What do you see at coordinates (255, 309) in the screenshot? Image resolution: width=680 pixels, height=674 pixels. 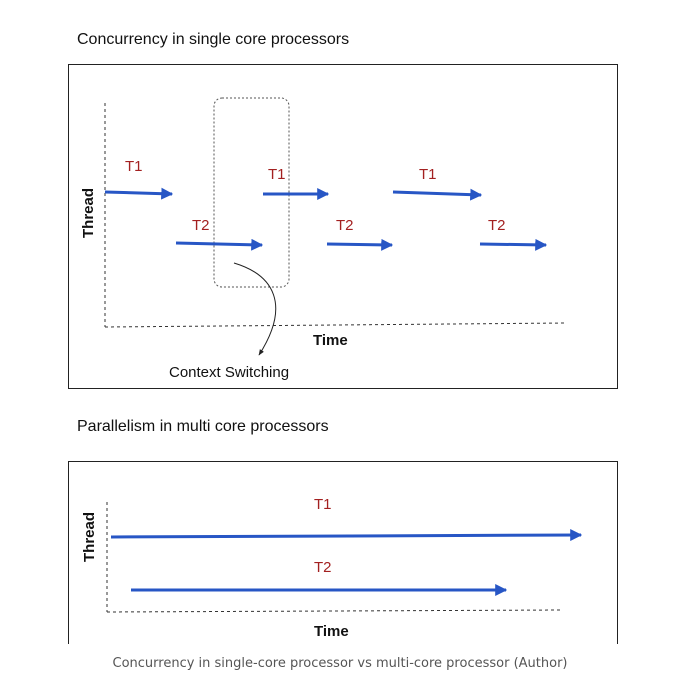 I see `context-switch-pointer` at bounding box center [255, 309].